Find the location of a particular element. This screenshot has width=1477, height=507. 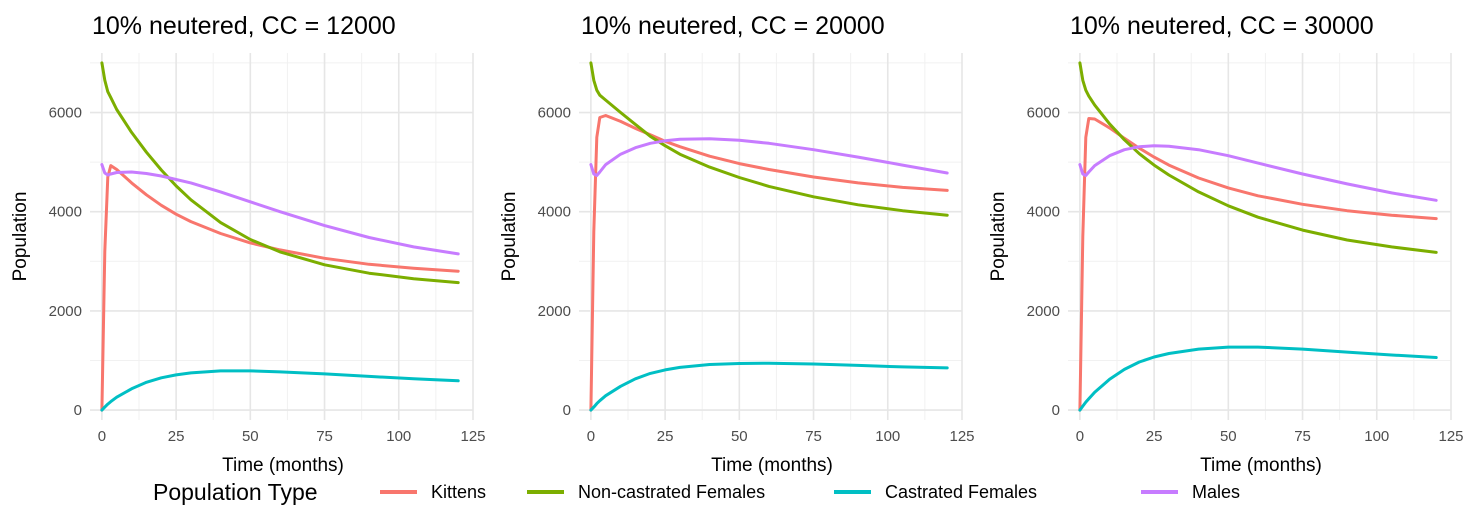

legend-label-kittens: Kittens is located at coordinates (458, 492).